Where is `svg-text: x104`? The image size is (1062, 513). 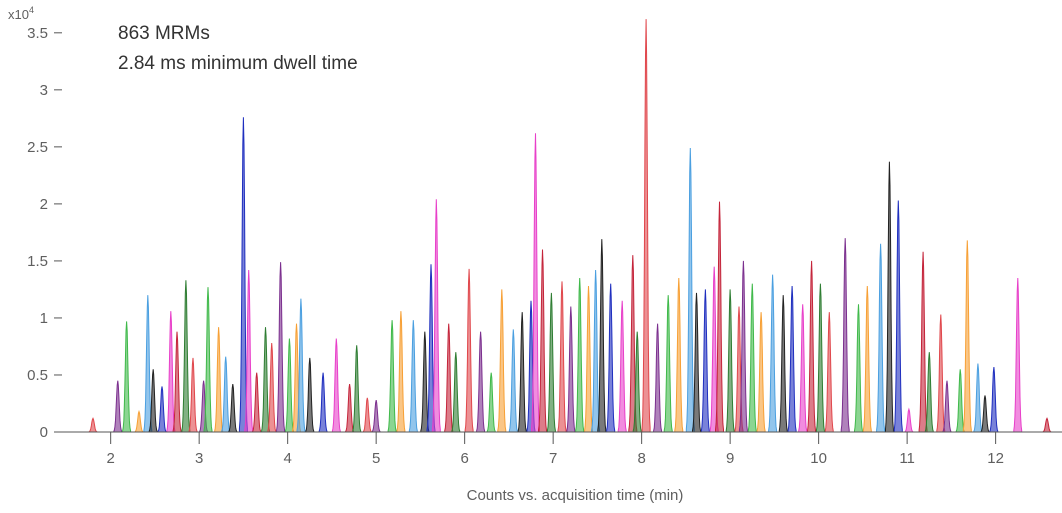
svg-text: x104 is located at coordinates (21, 13).